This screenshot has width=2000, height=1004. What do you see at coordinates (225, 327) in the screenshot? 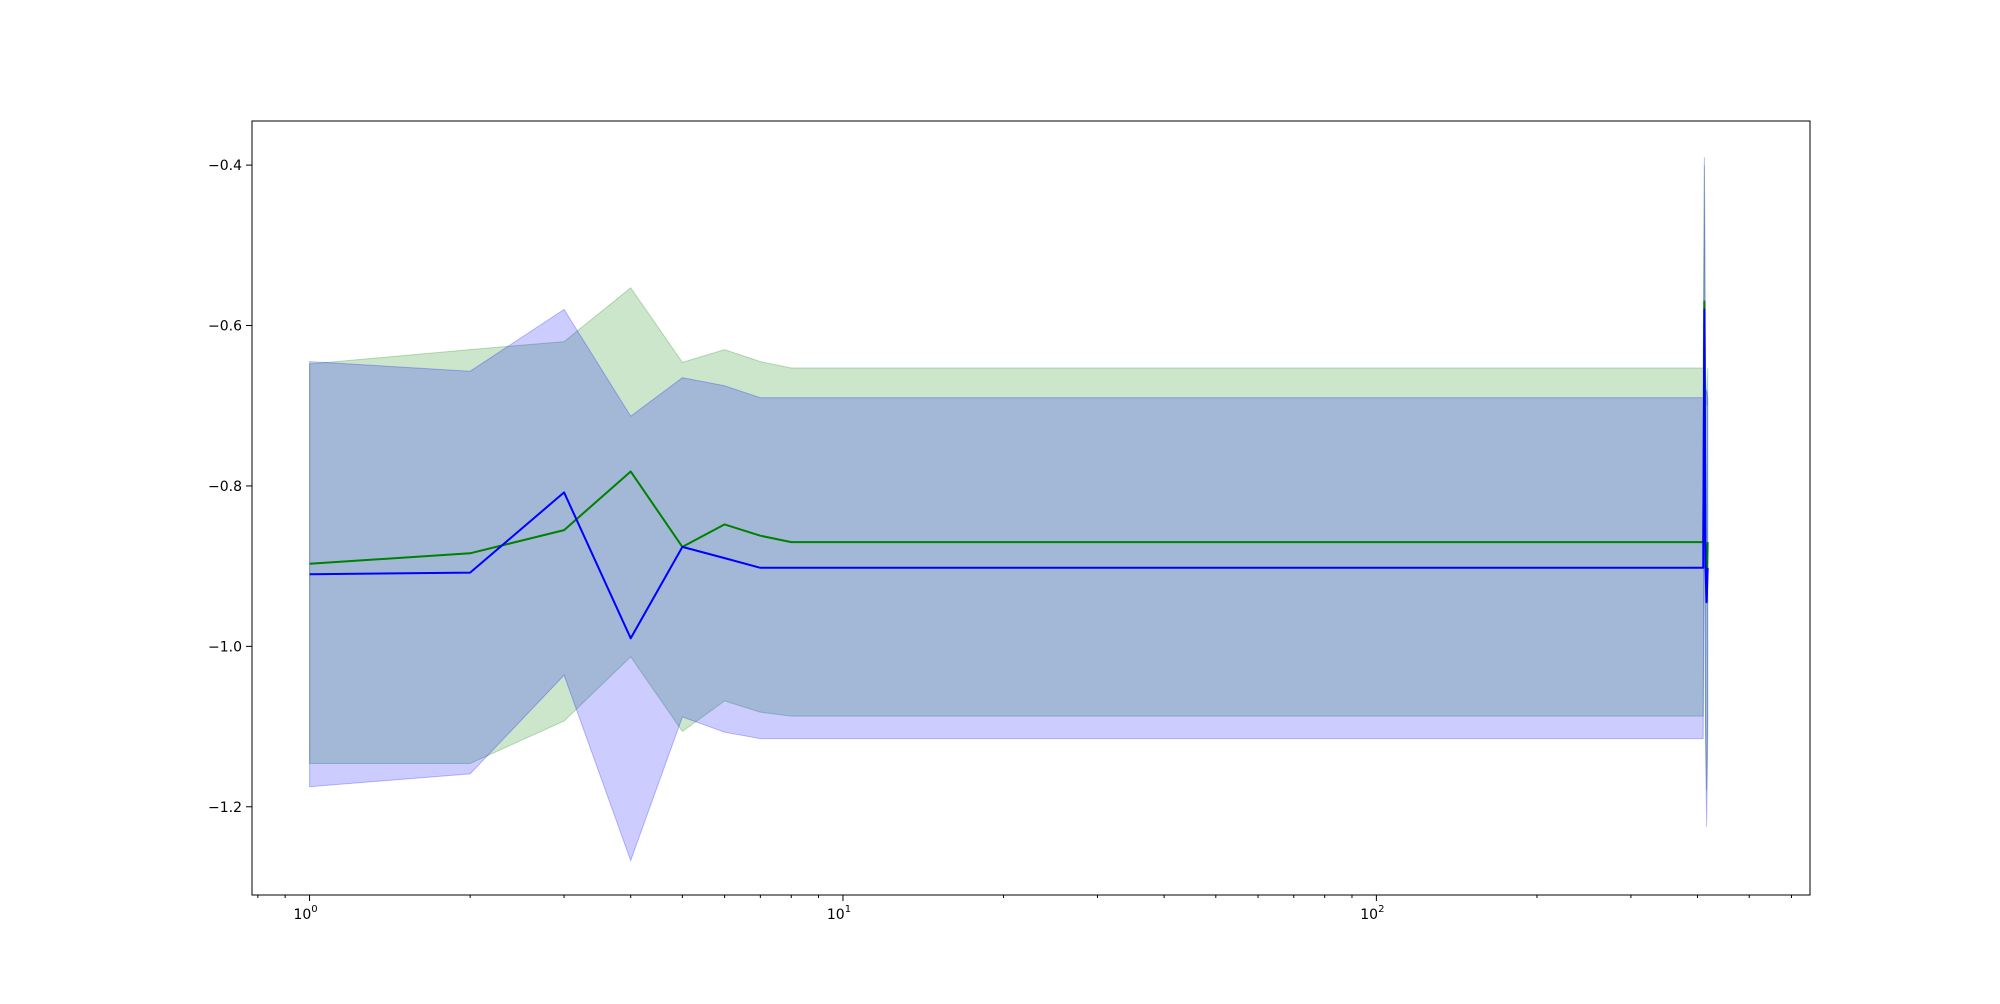
I see `y-tick-label: −0.6` at bounding box center [225, 327].